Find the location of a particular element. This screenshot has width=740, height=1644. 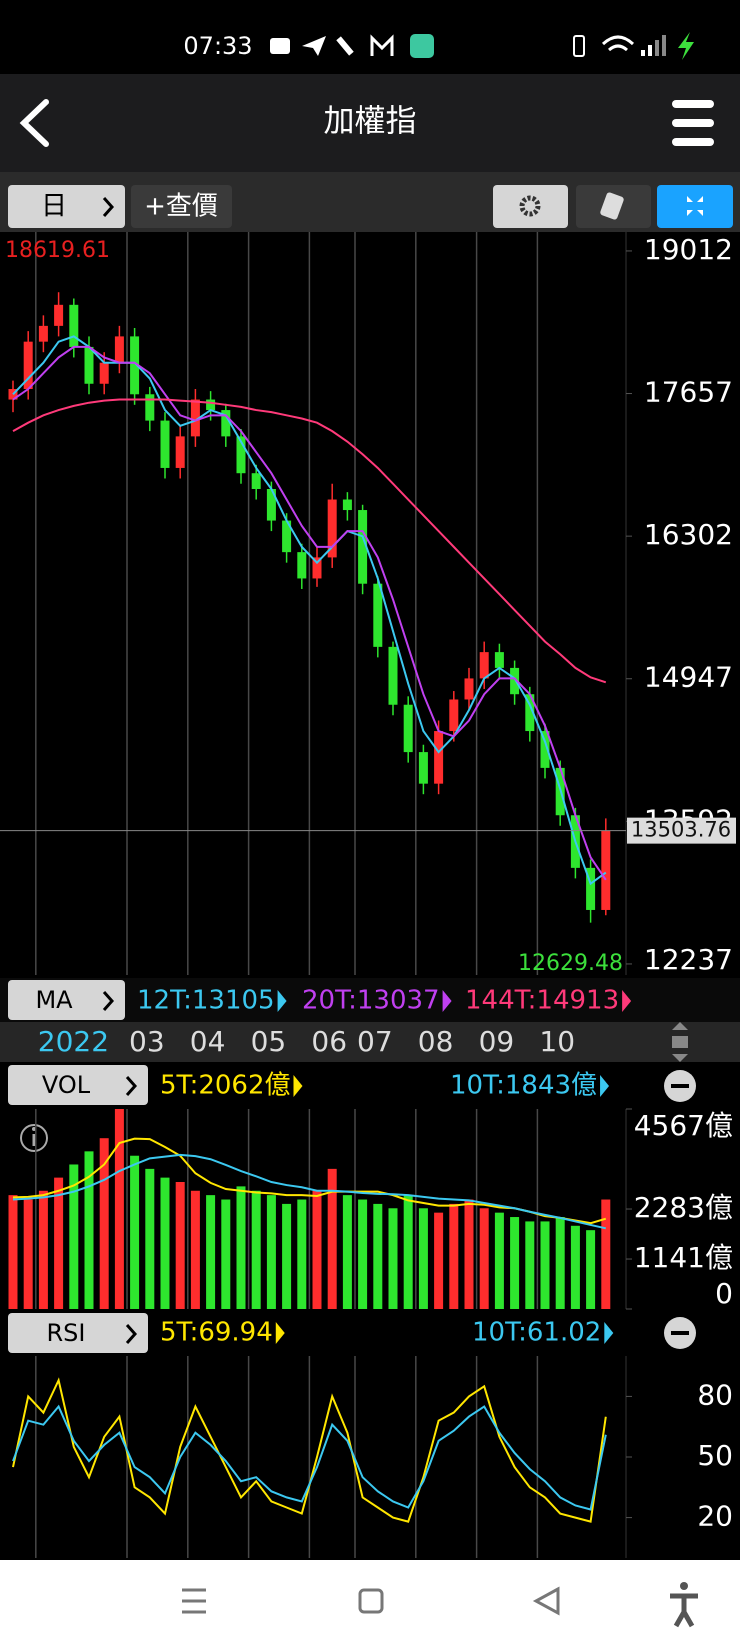

quote-button is located at coordinates (181, 206).